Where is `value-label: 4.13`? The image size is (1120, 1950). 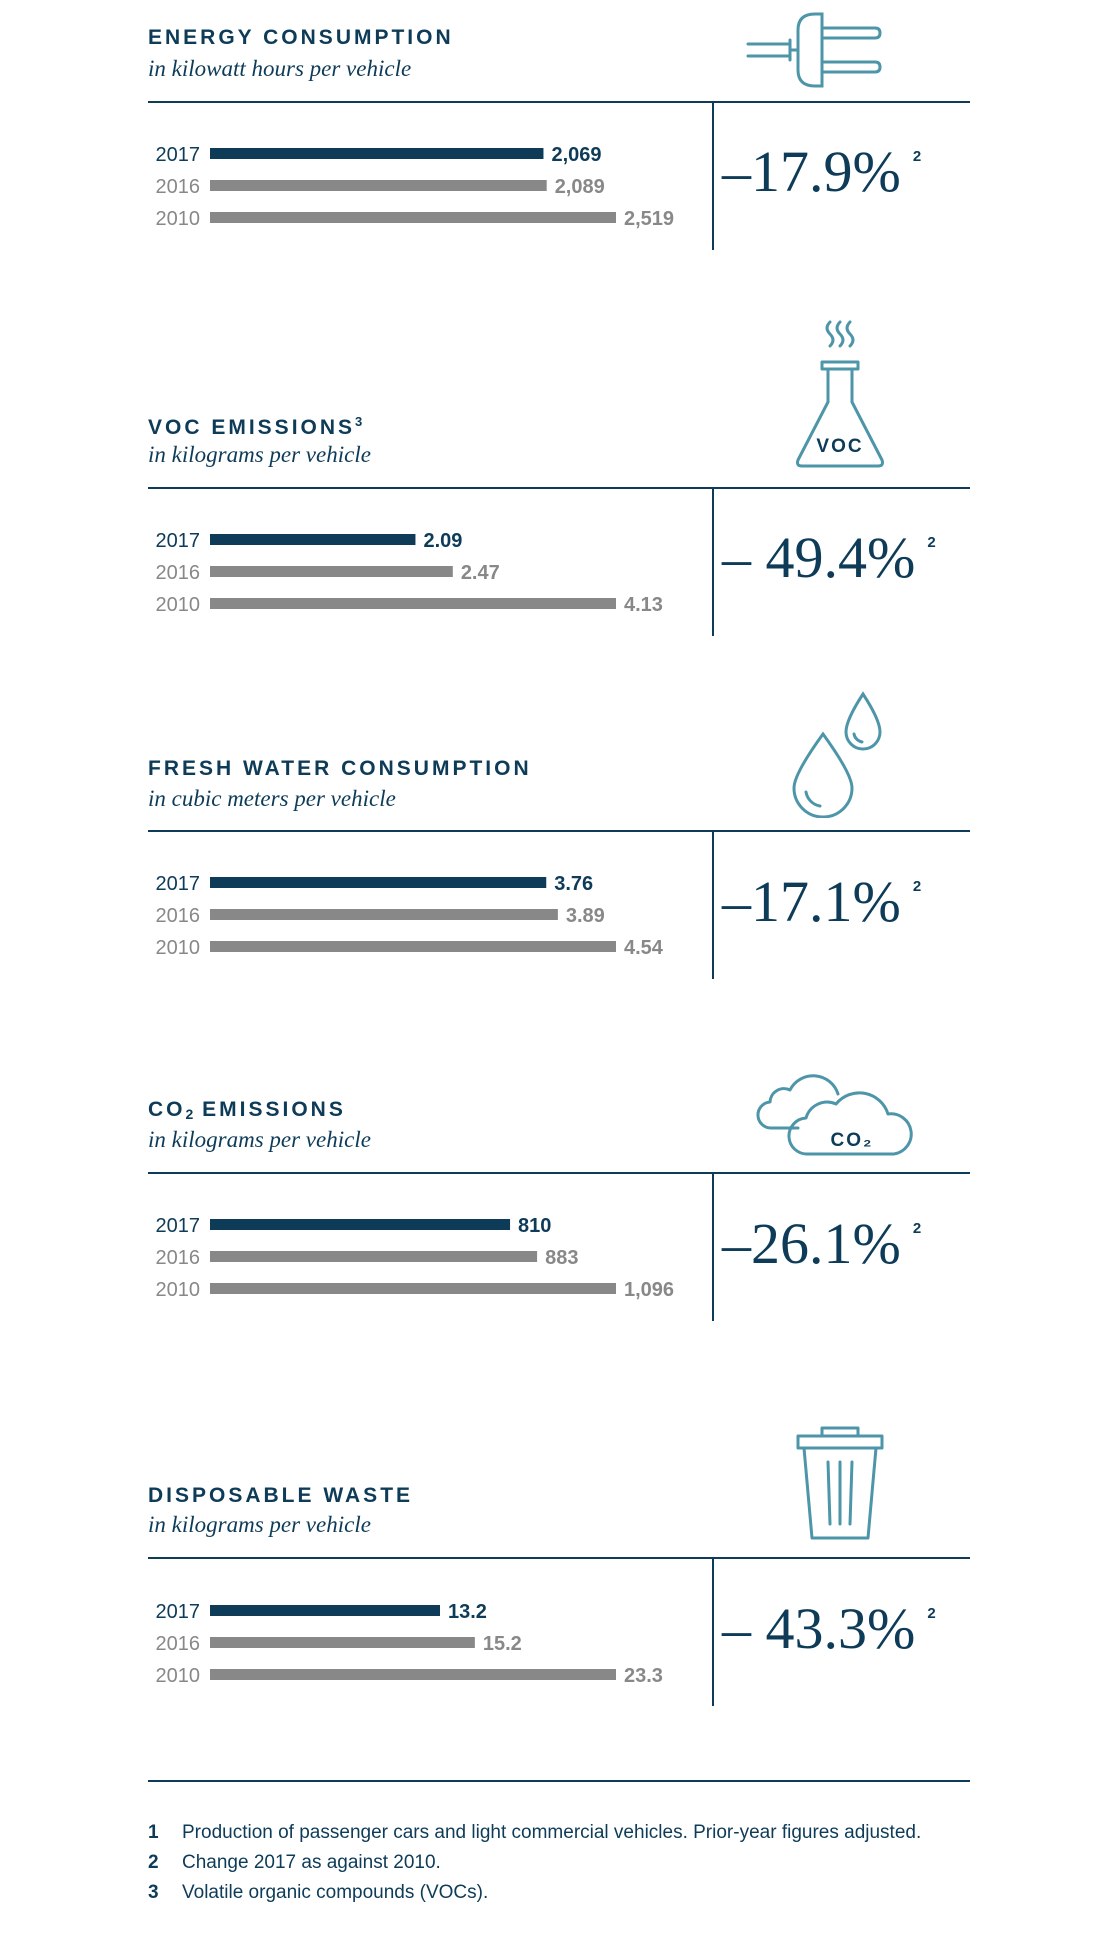 value-label: 4.13 is located at coordinates (643, 605).